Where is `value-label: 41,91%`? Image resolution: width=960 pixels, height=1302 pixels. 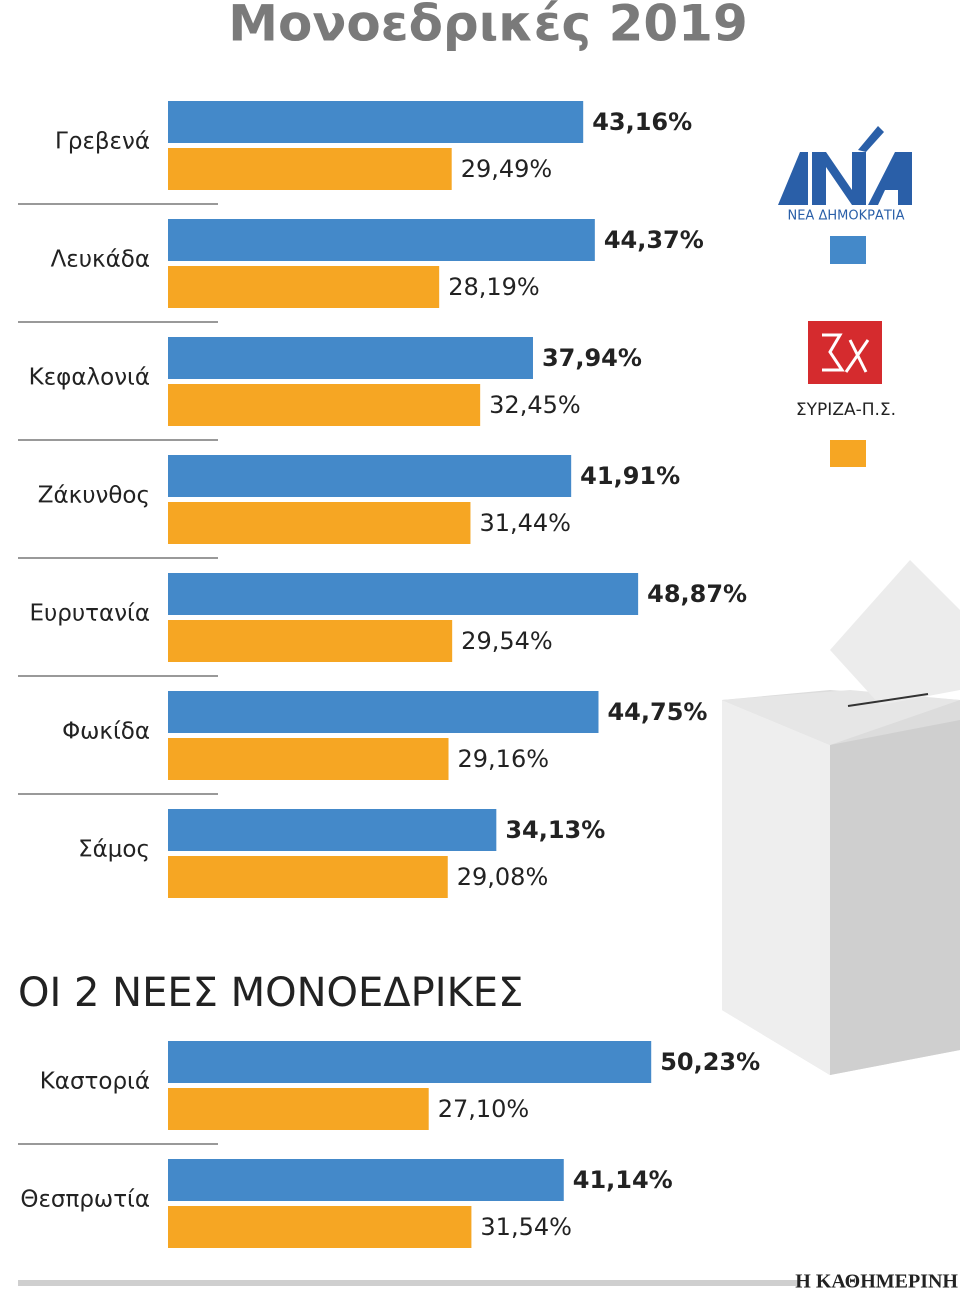
value-label: 41,91% is located at coordinates (630, 476).